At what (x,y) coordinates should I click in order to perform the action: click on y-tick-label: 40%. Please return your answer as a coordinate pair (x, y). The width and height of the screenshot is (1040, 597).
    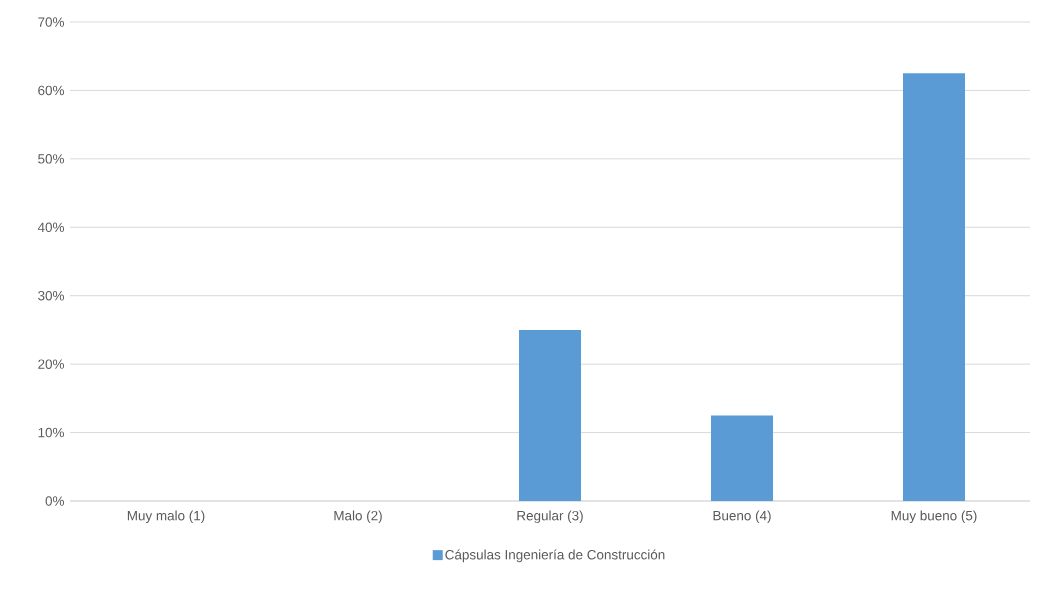
    Looking at the image, I should click on (50, 227).